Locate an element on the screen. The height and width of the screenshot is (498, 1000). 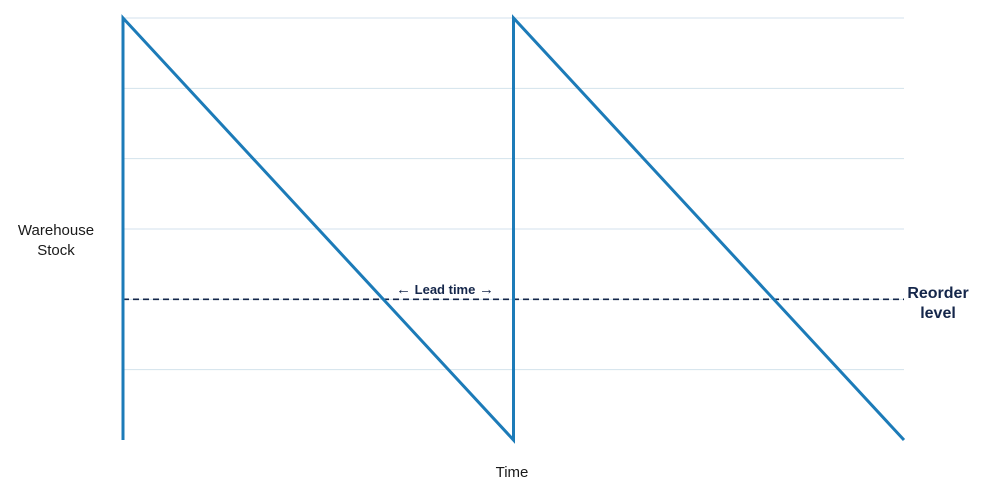
y-axis-label: Warehouse Stock is located at coordinates (56, 241).